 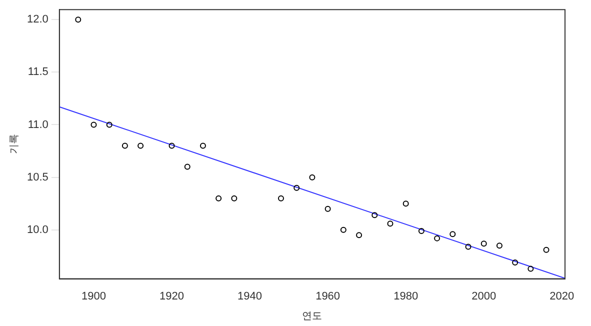 I want to click on x-tick-label: 2020, so click(x=562, y=296).